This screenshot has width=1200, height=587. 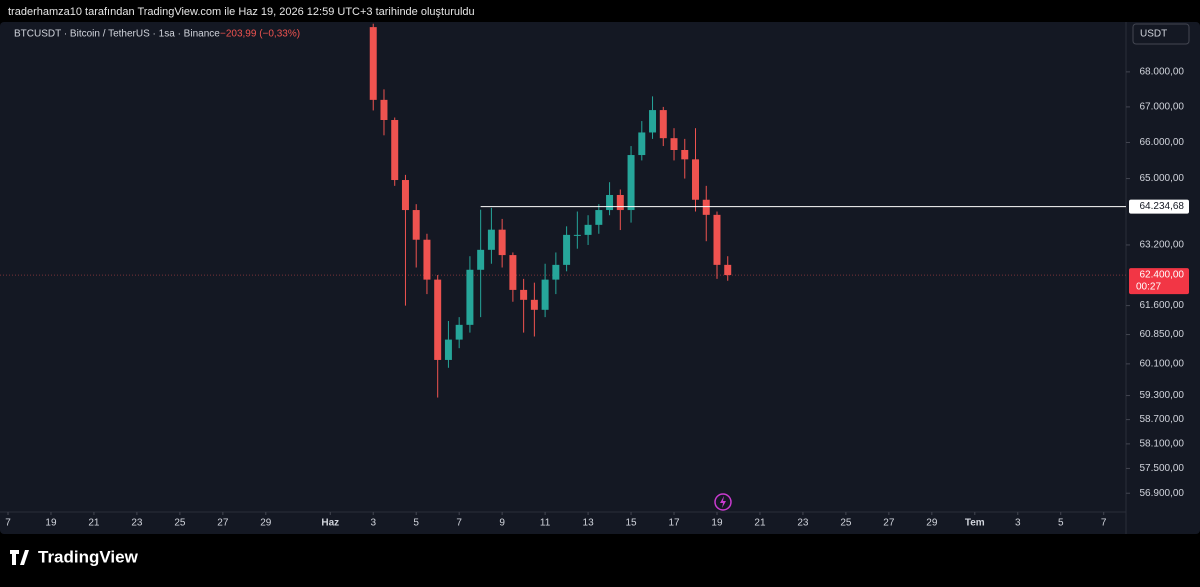 What do you see at coordinates (1162, 275) in the screenshot?
I see `last-price-label: 62.400,00` at bounding box center [1162, 275].